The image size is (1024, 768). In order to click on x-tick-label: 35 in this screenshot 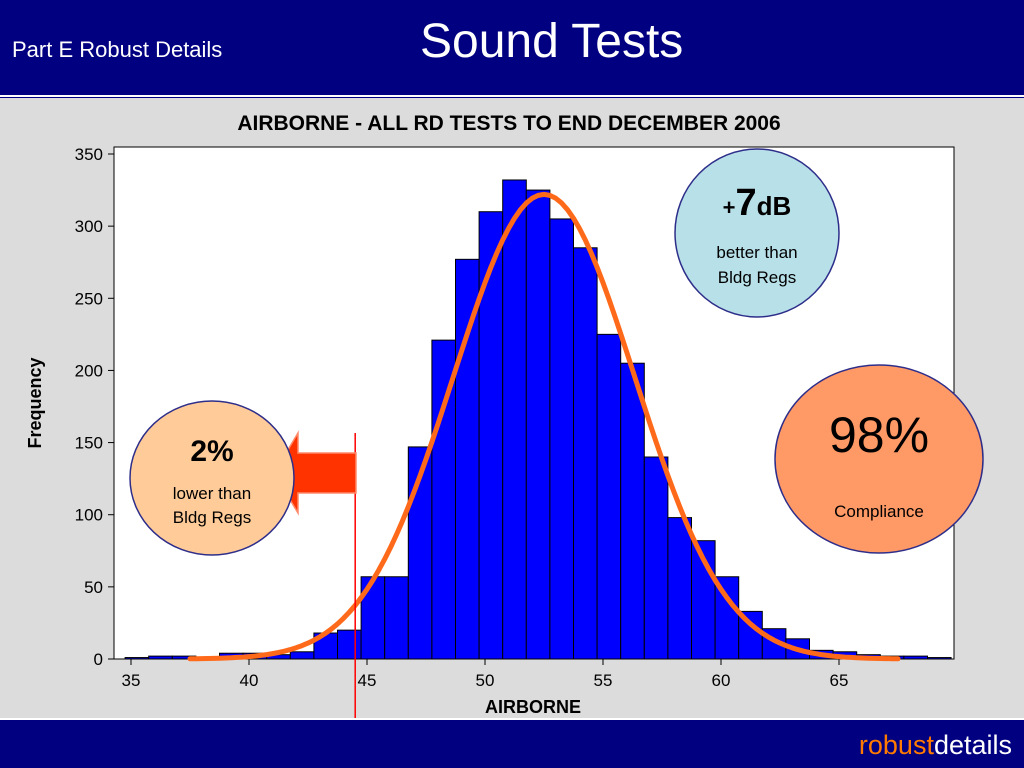, I will do `click(131, 680)`.